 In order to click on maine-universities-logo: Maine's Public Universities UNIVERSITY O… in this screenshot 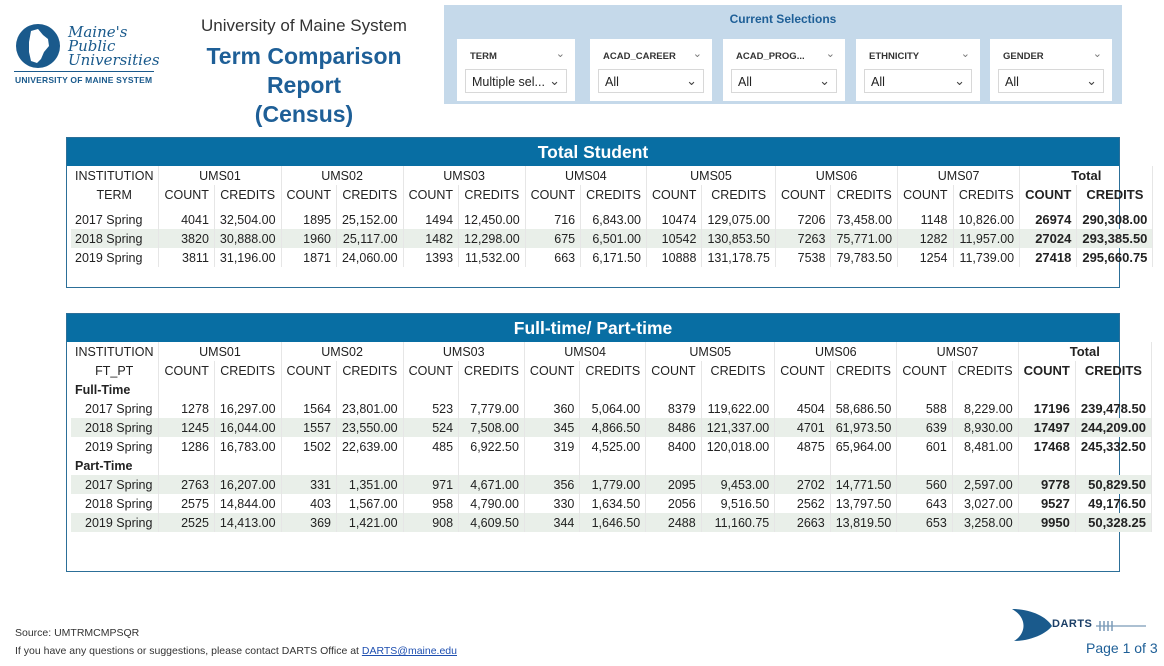, I will do `click(87, 55)`.